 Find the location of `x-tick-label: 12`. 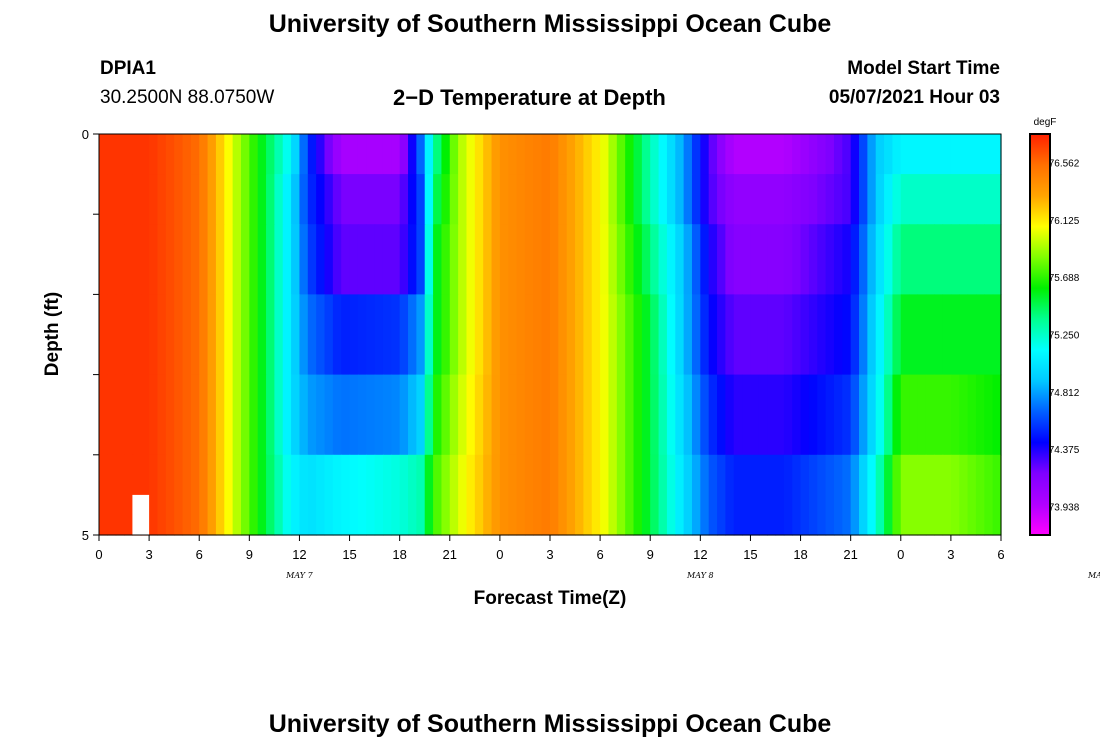

x-tick-label: 12 is located at coordinates (700, 554).